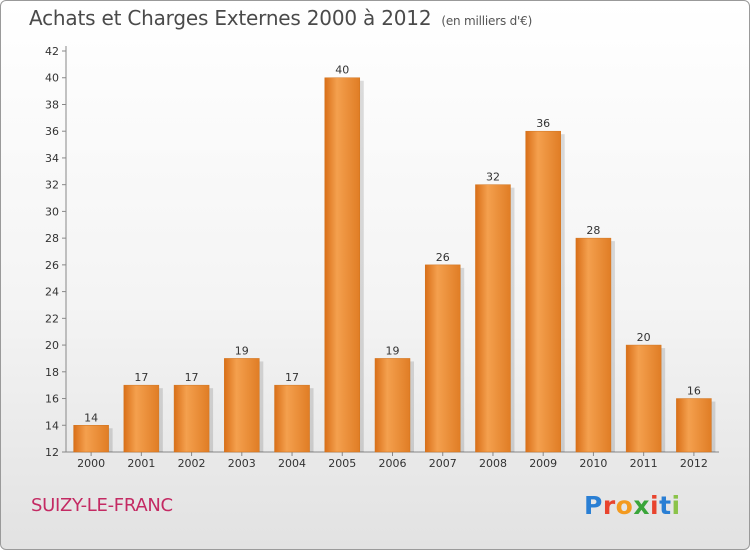 This screenshot has height=550, width=750. I want to click on data-label: 16, so click(694, 391).